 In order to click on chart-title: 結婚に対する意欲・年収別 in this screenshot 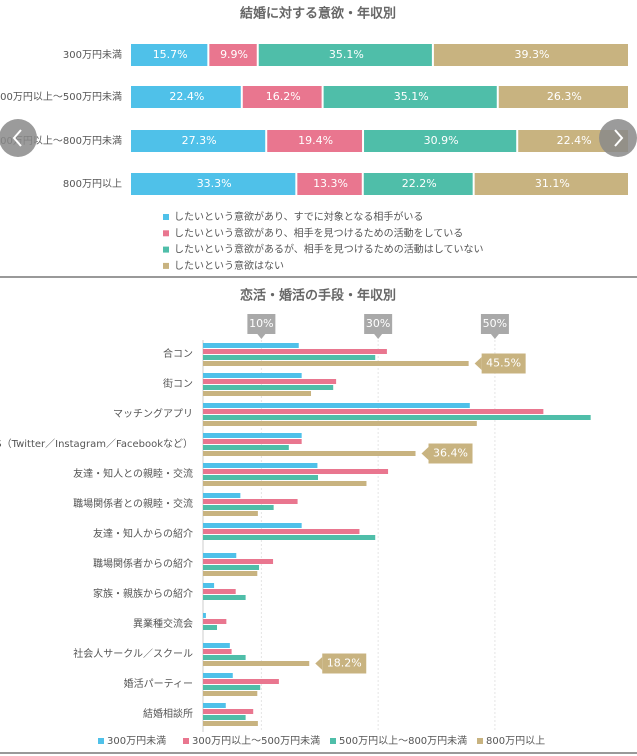, I will do `click(318, 14)`.